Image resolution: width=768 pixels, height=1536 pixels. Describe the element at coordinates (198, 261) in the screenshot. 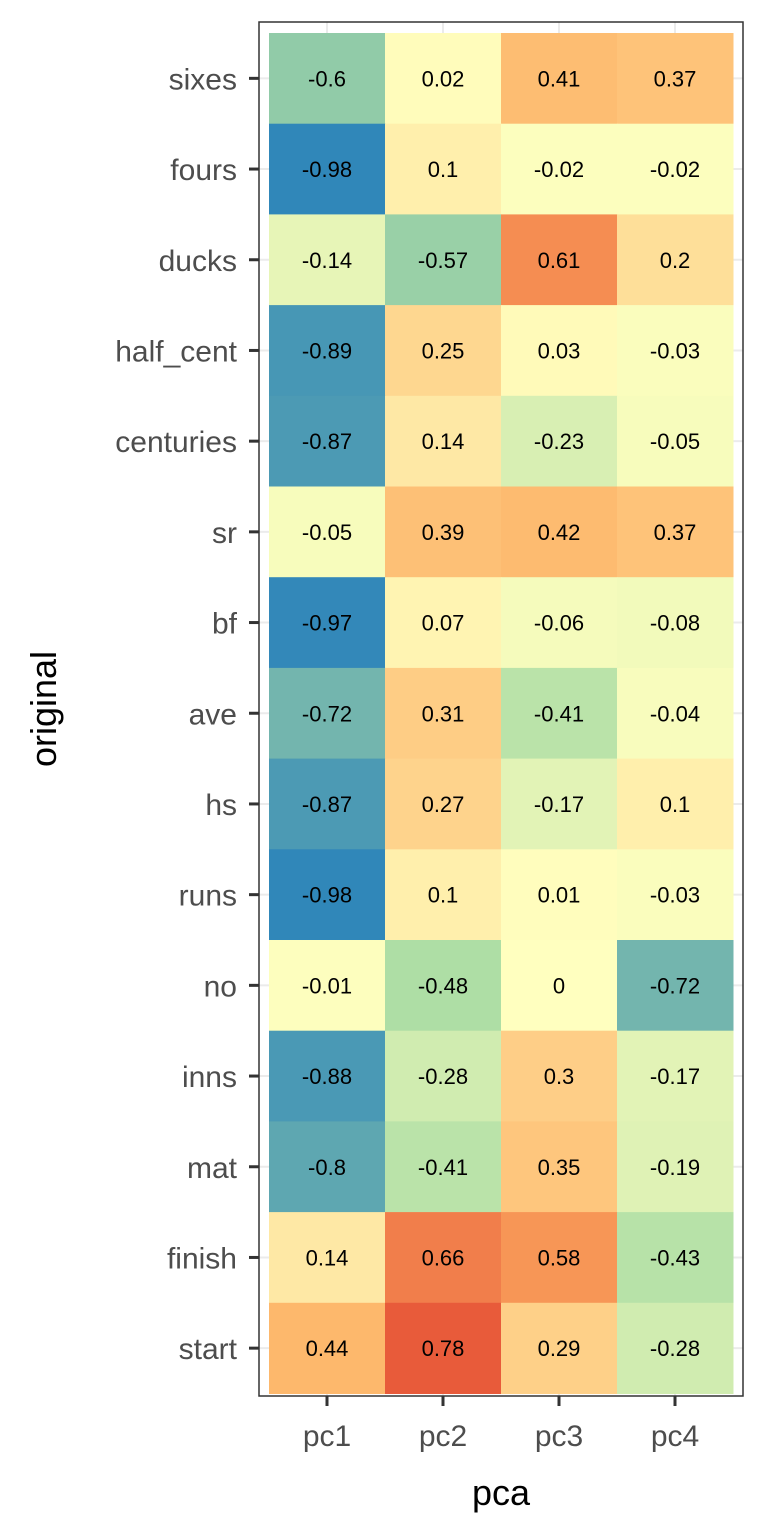

I see `y-tick-label: ducks` at that location.